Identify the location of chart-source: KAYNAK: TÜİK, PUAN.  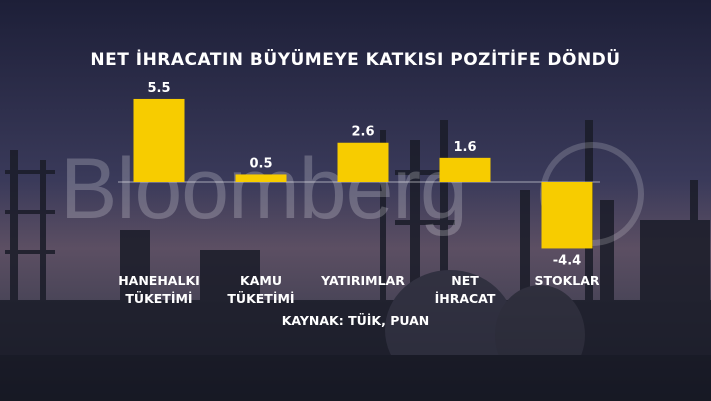
(355, 320).